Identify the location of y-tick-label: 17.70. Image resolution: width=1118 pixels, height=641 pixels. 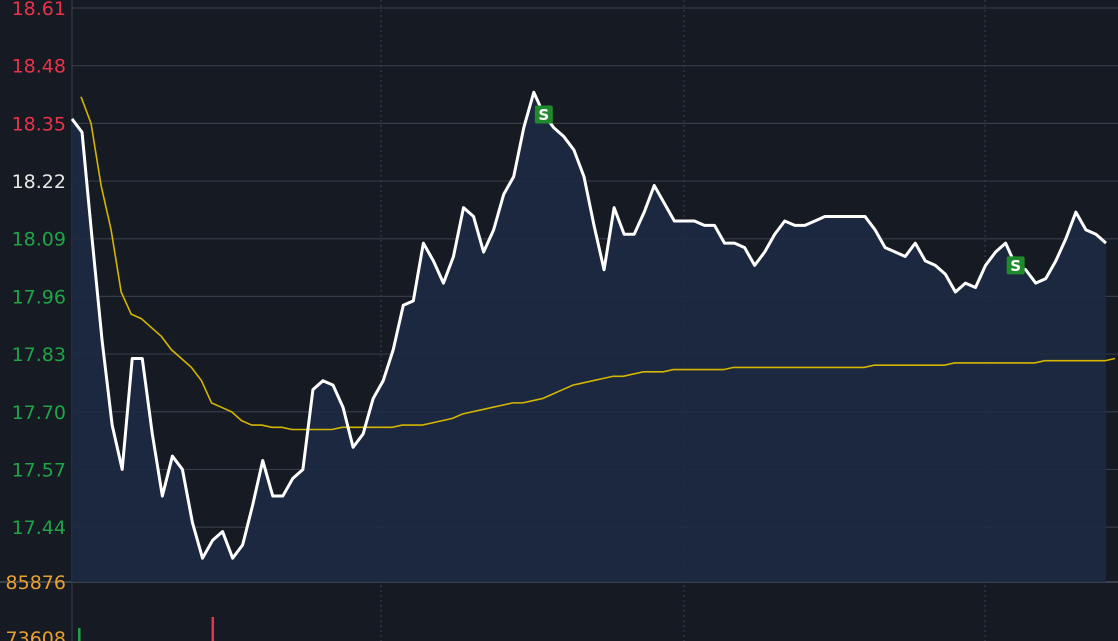
(39, 413).